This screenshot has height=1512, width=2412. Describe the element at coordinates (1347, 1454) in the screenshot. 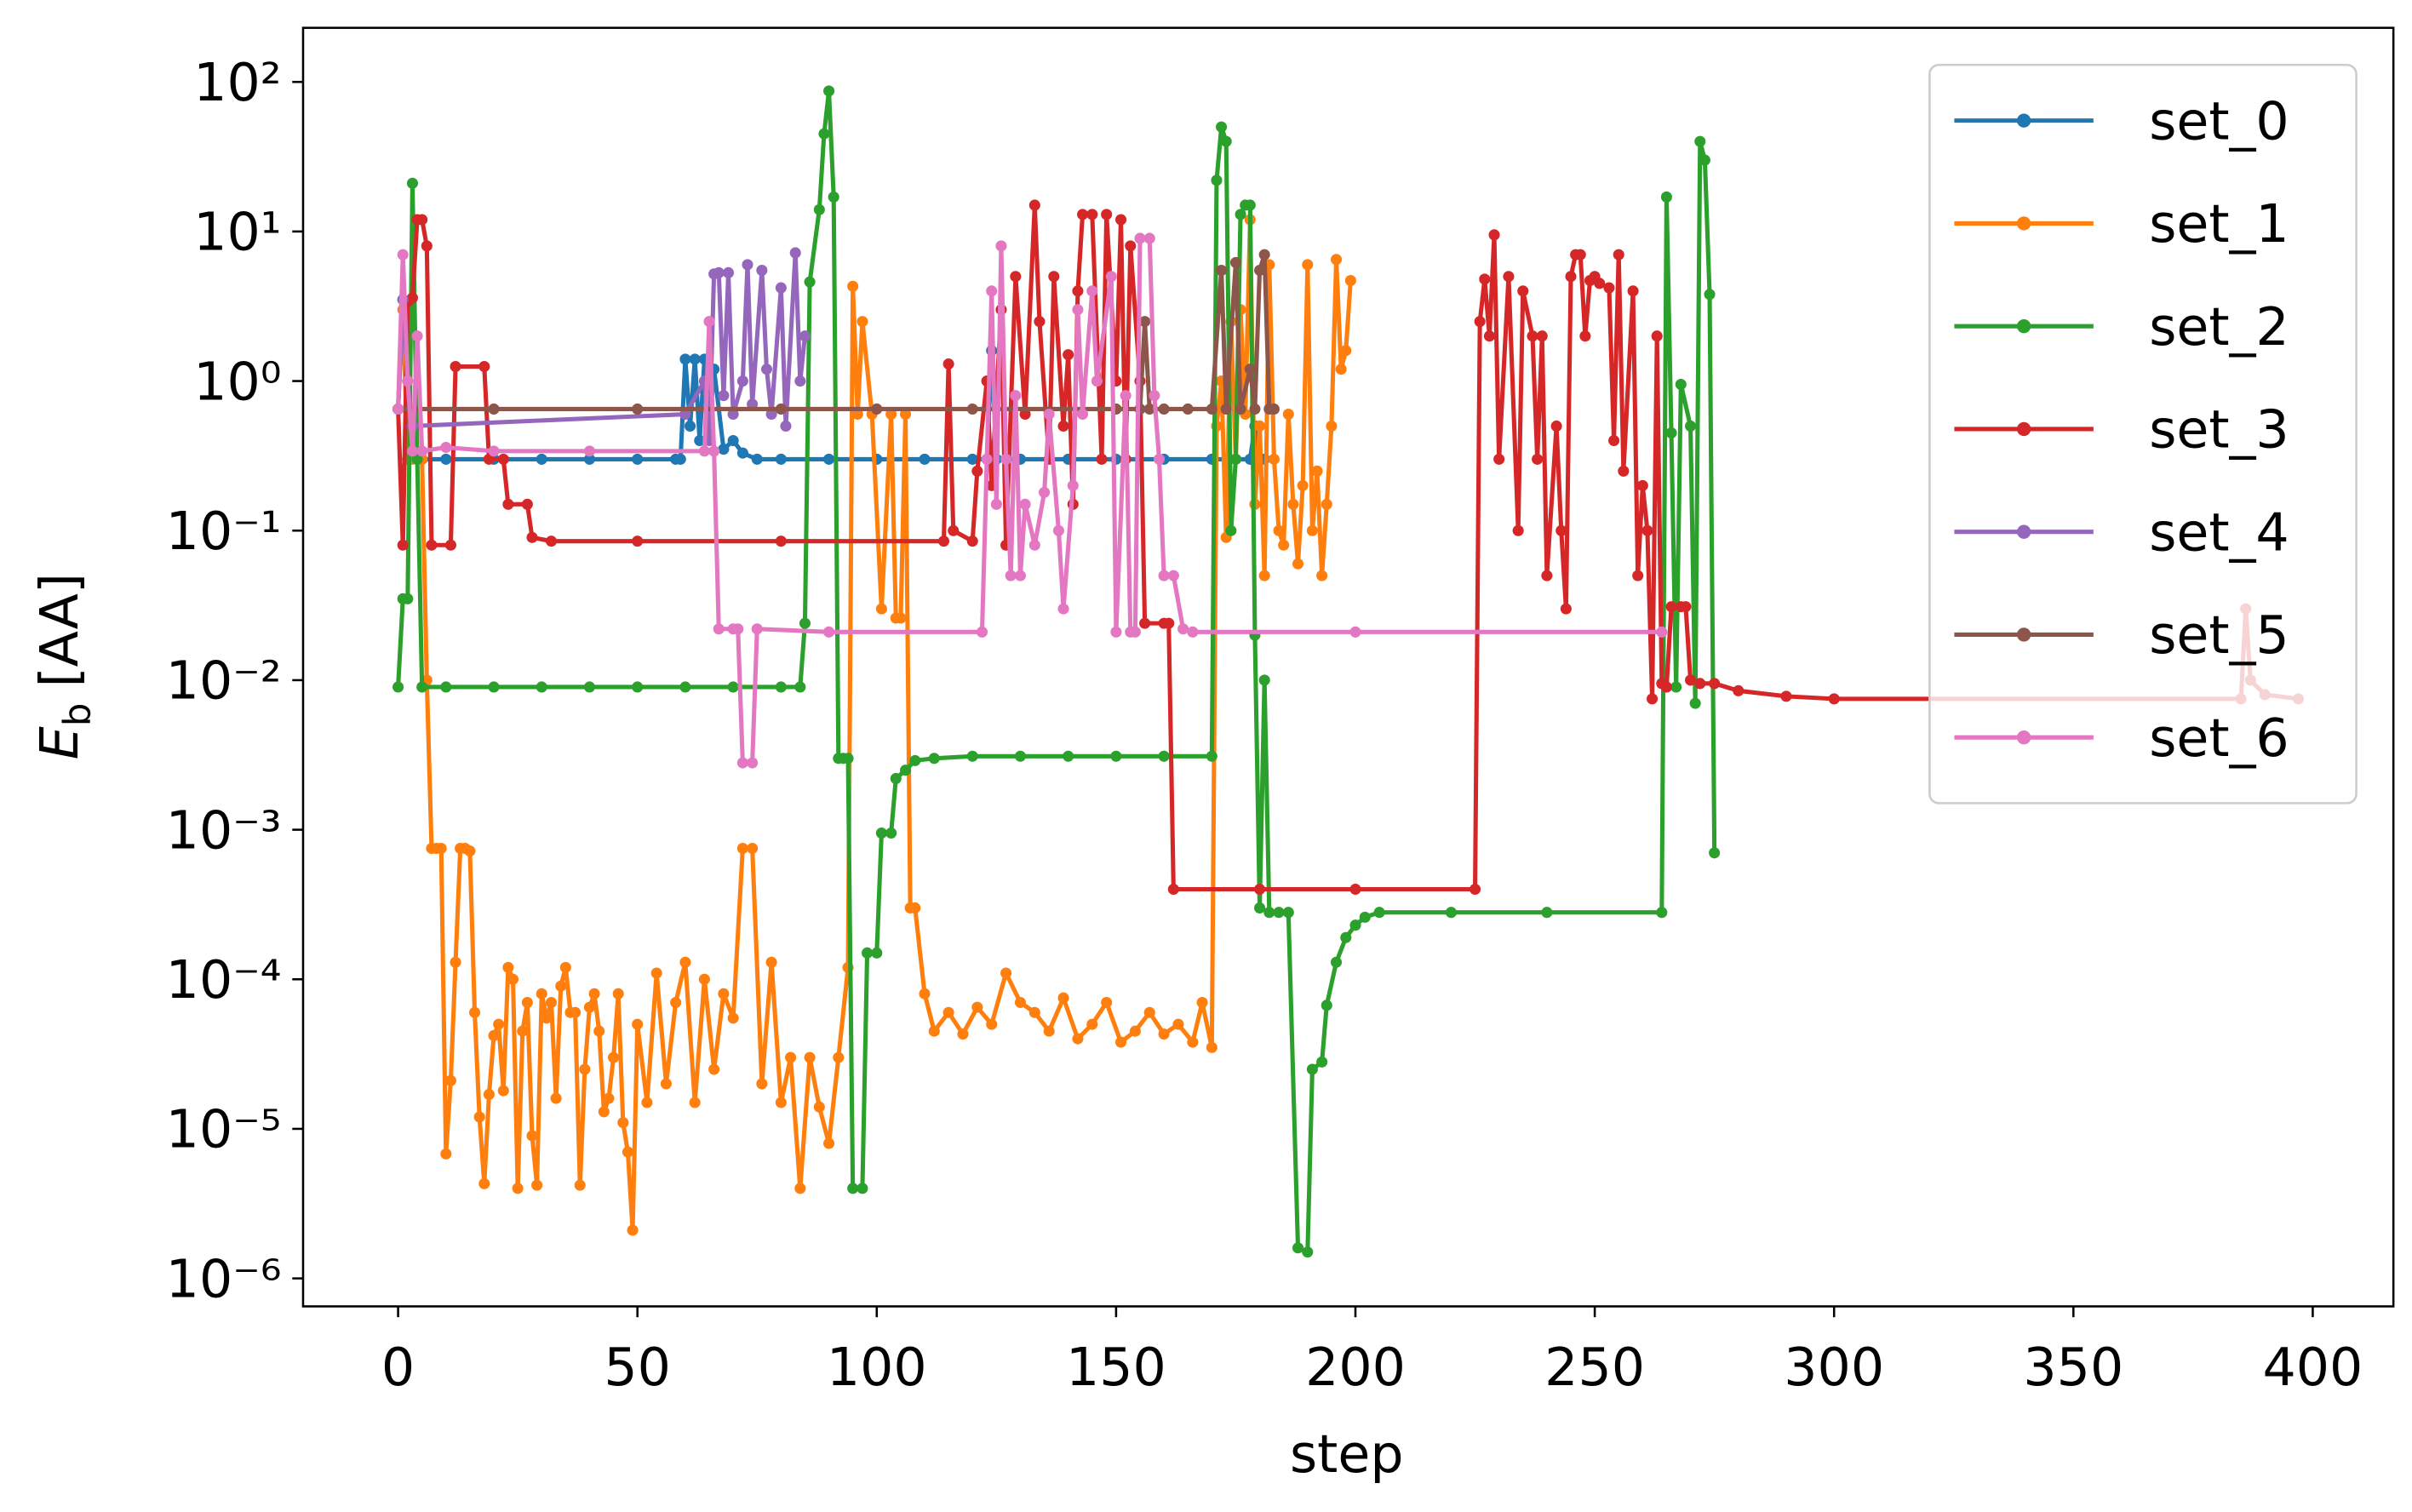

I see `x-axis-label: step` at that location.